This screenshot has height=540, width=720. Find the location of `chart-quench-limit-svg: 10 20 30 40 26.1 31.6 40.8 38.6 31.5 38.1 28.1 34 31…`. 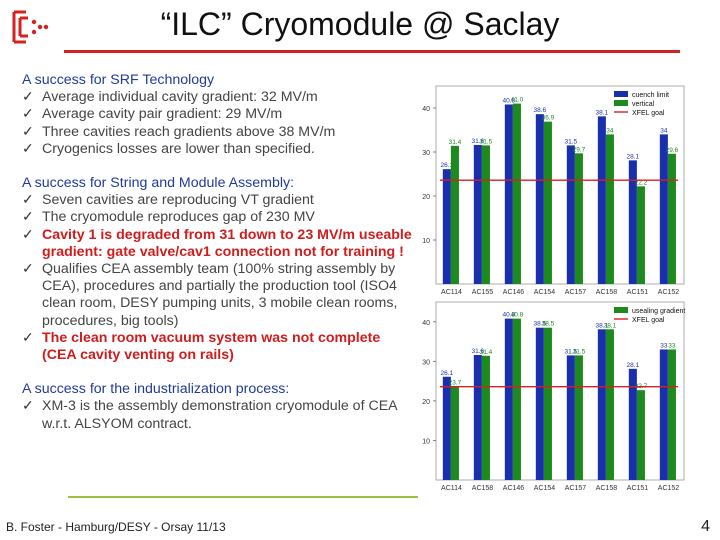

chart-quench-limit-svg: 10 20 30 40 26.1 31.6 40.8 38.6 31.5 38.1 28.1 34 31… is located at coordinates (553, 190).